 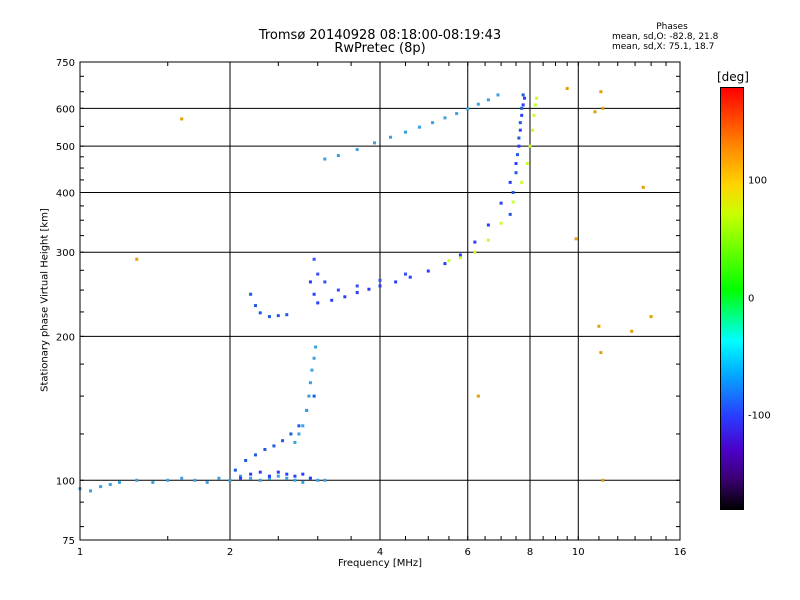 What do you see at coordinates (65, 147) in the screenshot?
I see `y-tick-label: 500` at bounding box center [65, 147].